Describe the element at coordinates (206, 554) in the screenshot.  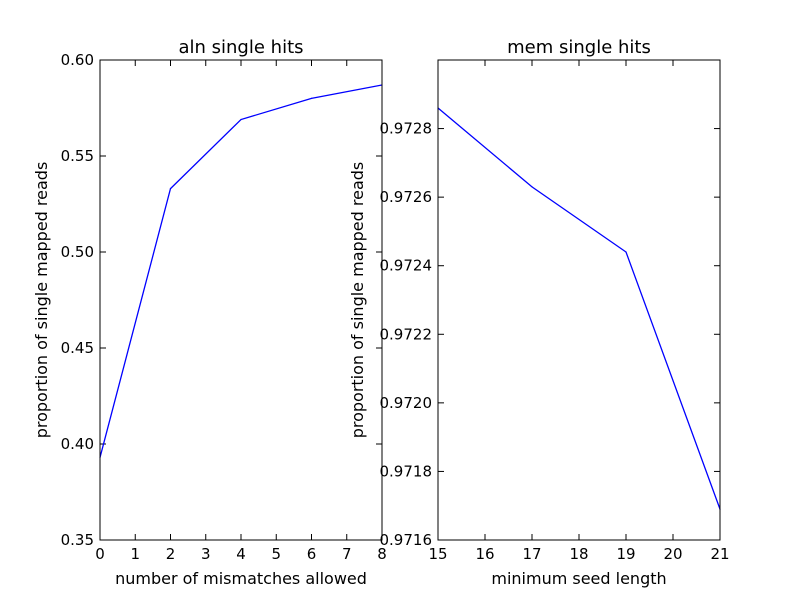
I see `x-tick-label: 3` at that location.